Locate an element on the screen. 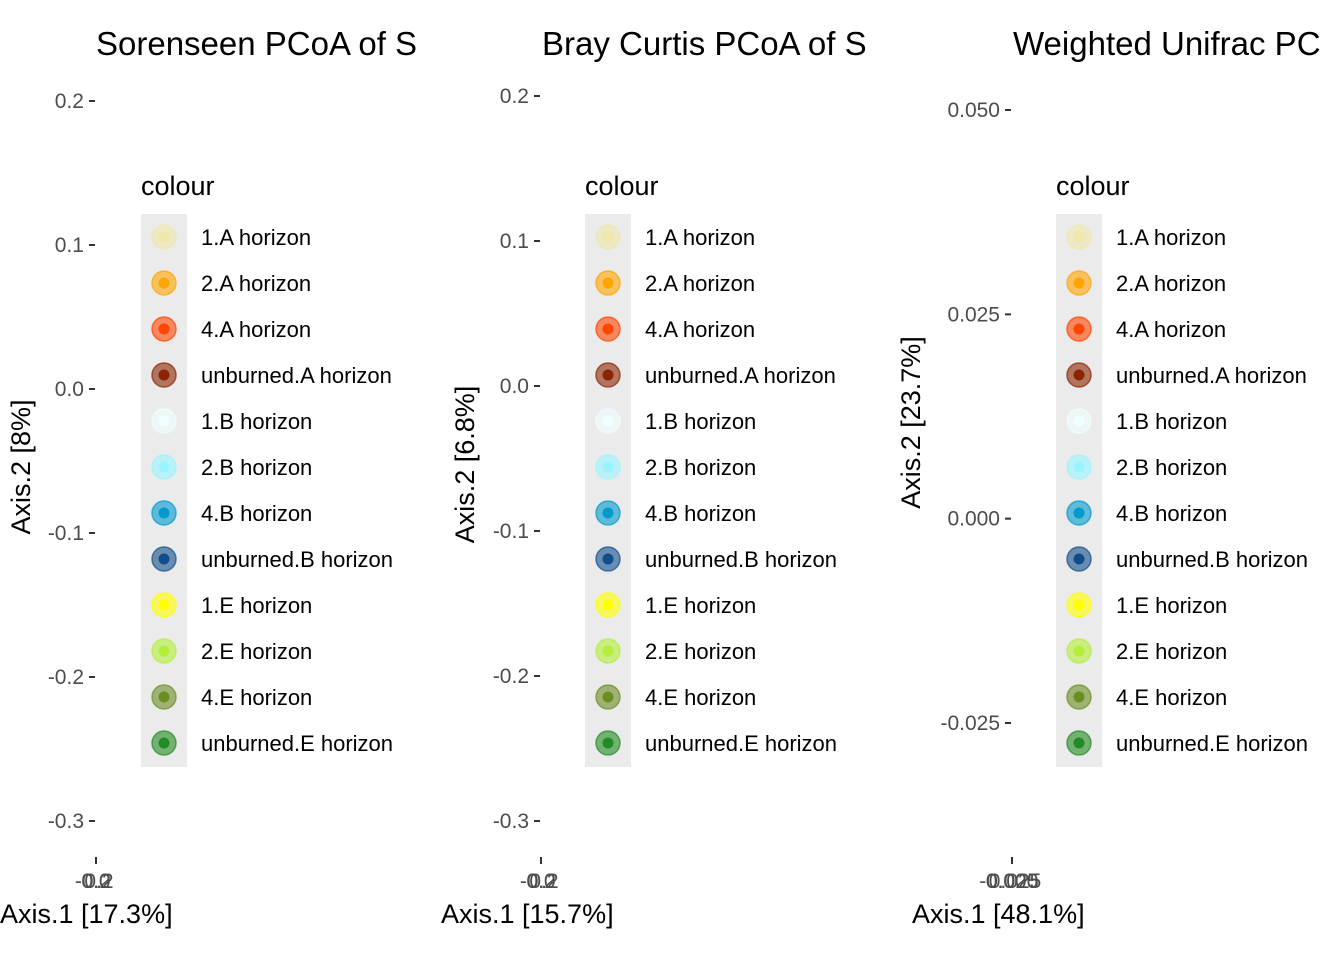 Image resolution: width=1344 pixels, height=960 pixels. x-axis-label: Axis.1 [15.7%] is located at coordinates (527, 914).